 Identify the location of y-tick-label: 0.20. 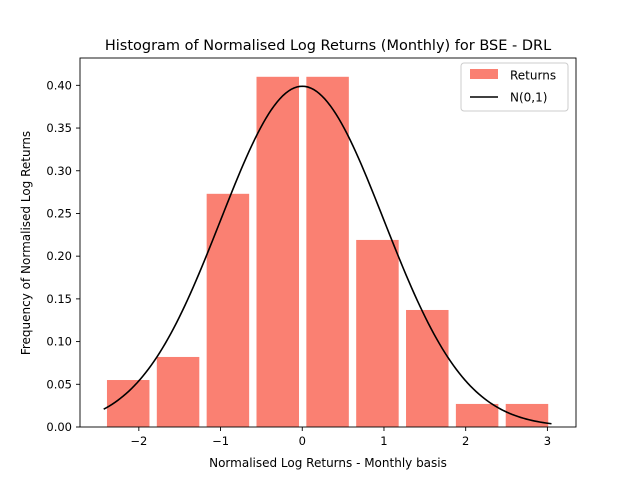
(59, 256).